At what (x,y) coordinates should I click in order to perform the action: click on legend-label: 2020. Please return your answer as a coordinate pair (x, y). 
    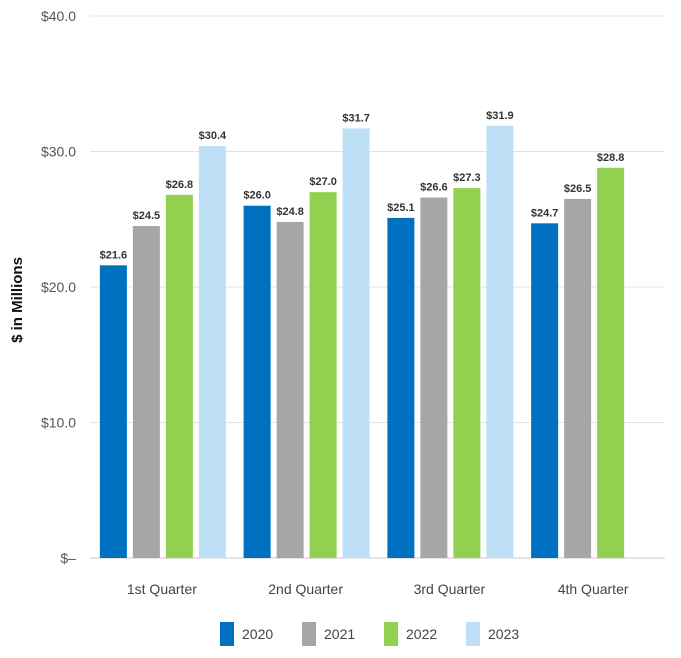
    Looking at the image, I should click on (257, 634).